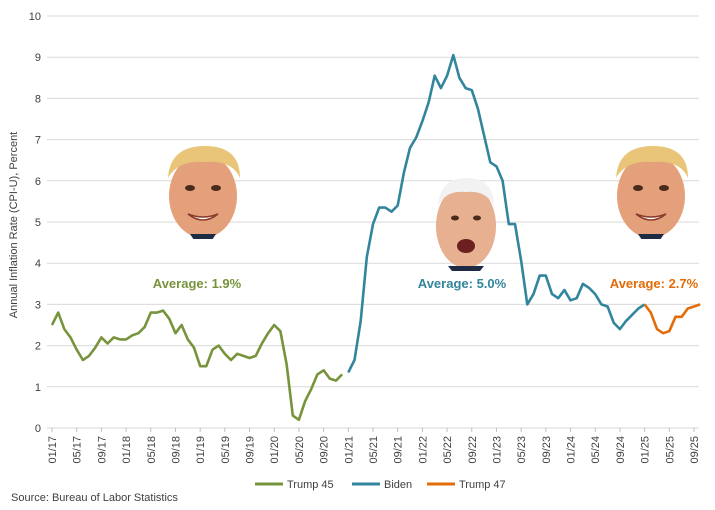  What do you see at coordinates (275, 450) in the screenshot?
I see `x-tick-label: 01/20` at bounding box center [275, 450].